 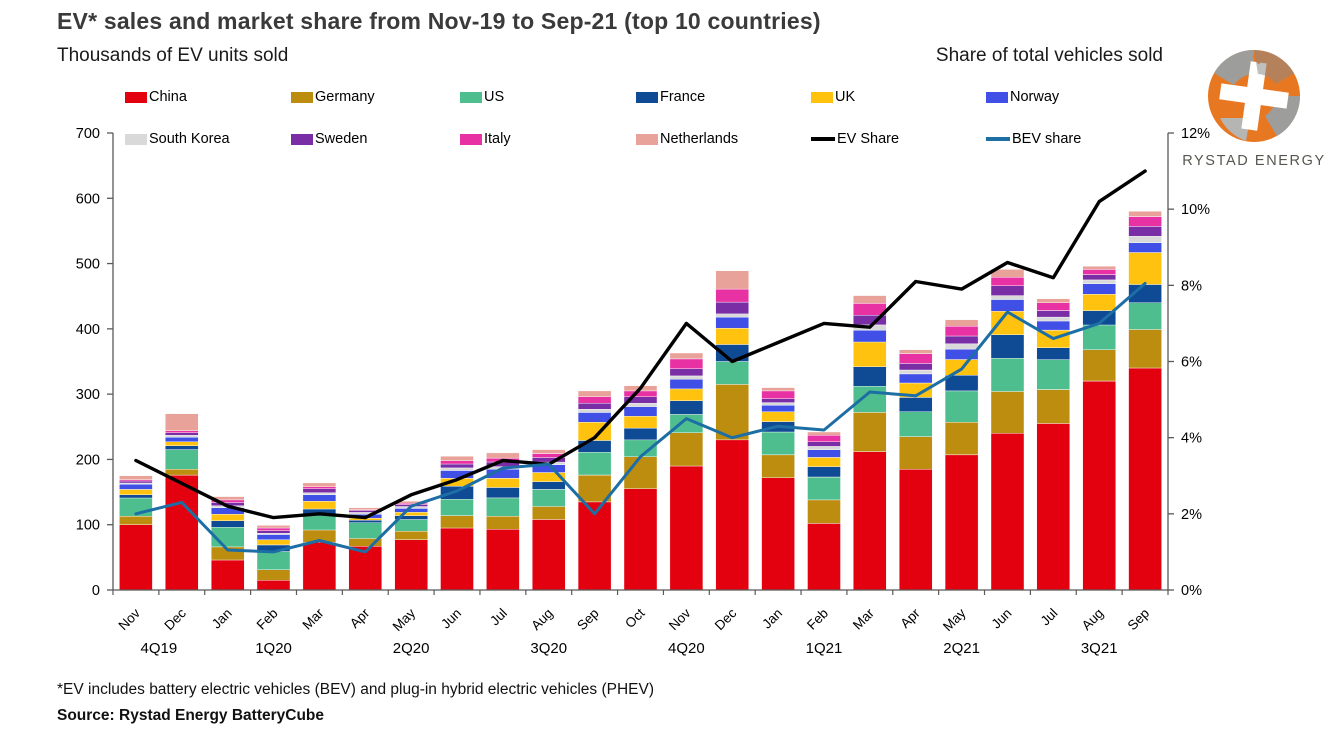 I want to click on month-label: Apr, so click(x=360, y=618).